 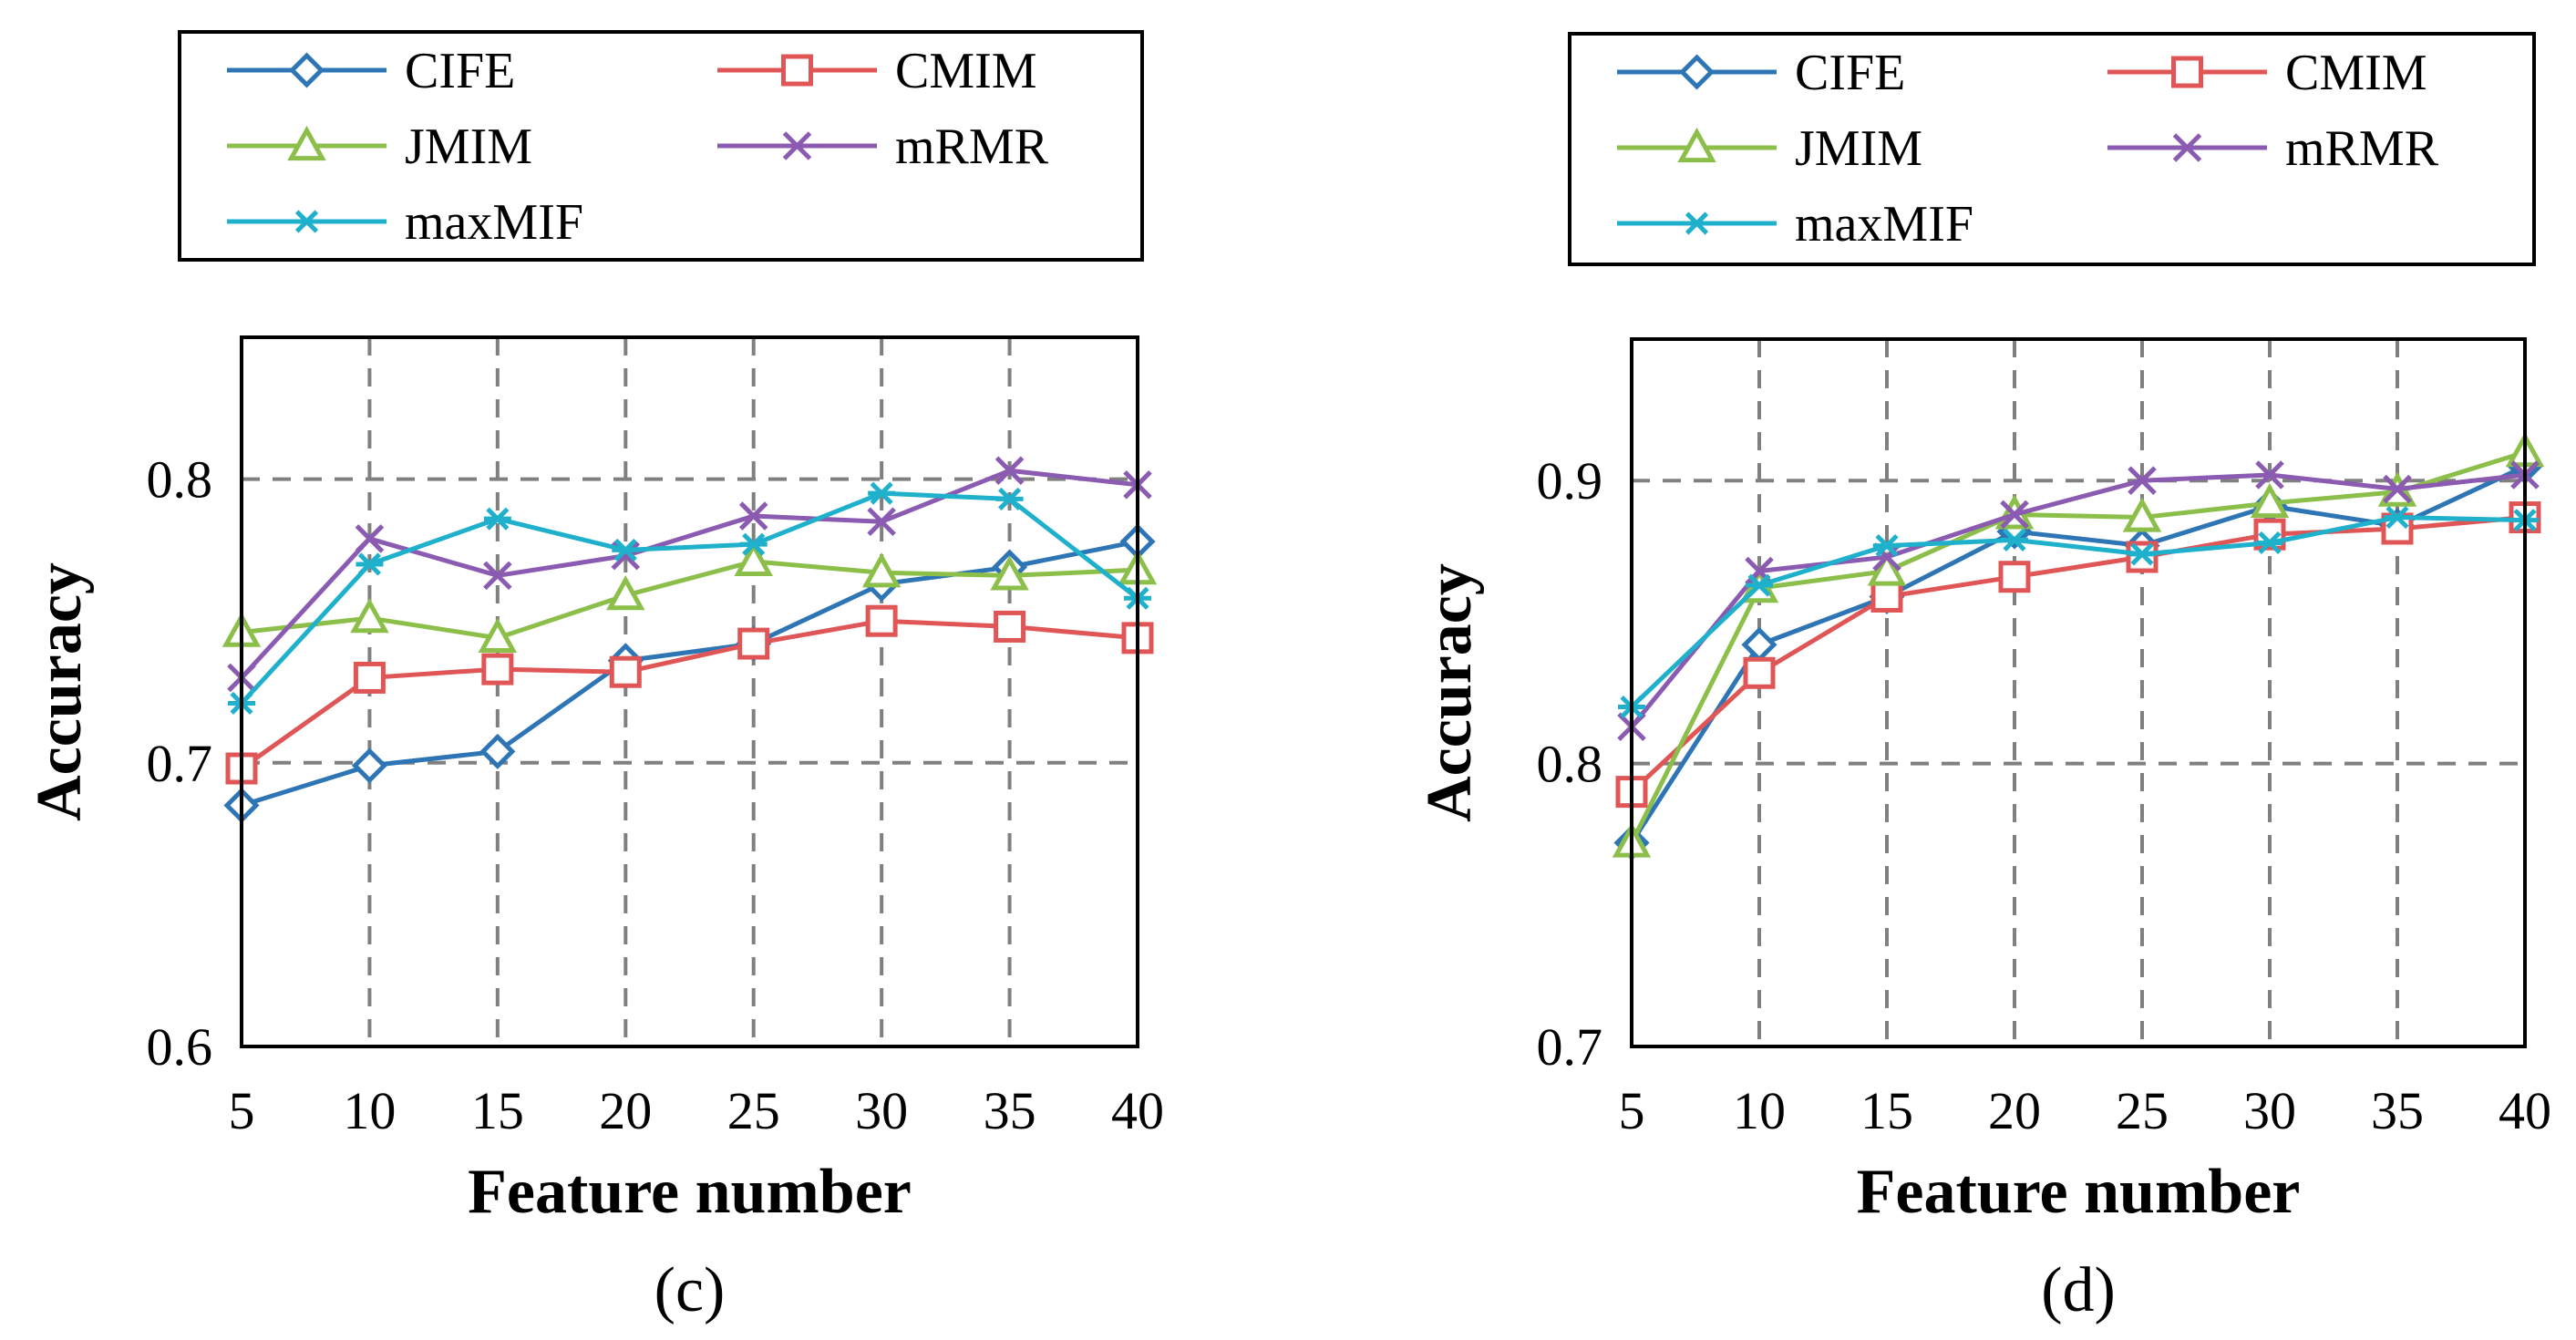 What do you see at coordinates (1570, 480) in the screenshot?
I see `y-tick-label: 0.9` at bounding box center [1570, 480].